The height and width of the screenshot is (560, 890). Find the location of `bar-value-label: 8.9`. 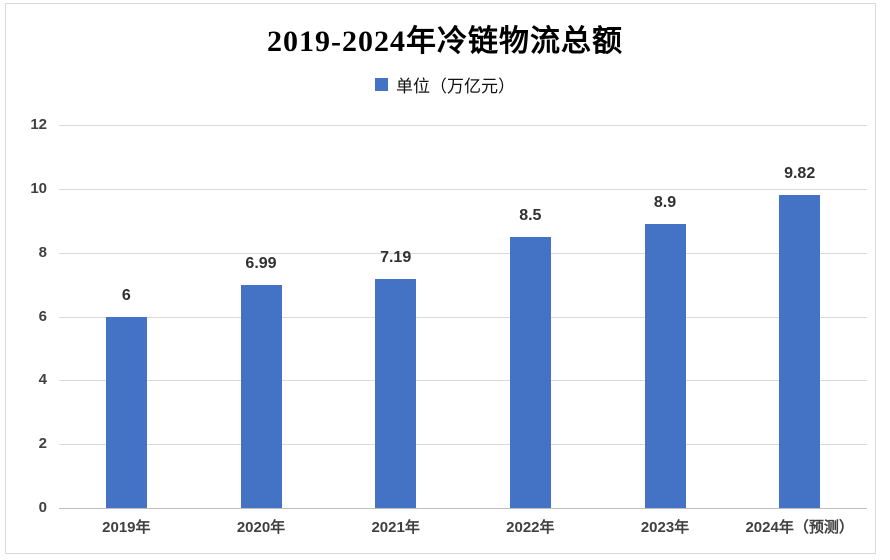

bar-value-label: 8.9 is located at coordinates (665, 202).